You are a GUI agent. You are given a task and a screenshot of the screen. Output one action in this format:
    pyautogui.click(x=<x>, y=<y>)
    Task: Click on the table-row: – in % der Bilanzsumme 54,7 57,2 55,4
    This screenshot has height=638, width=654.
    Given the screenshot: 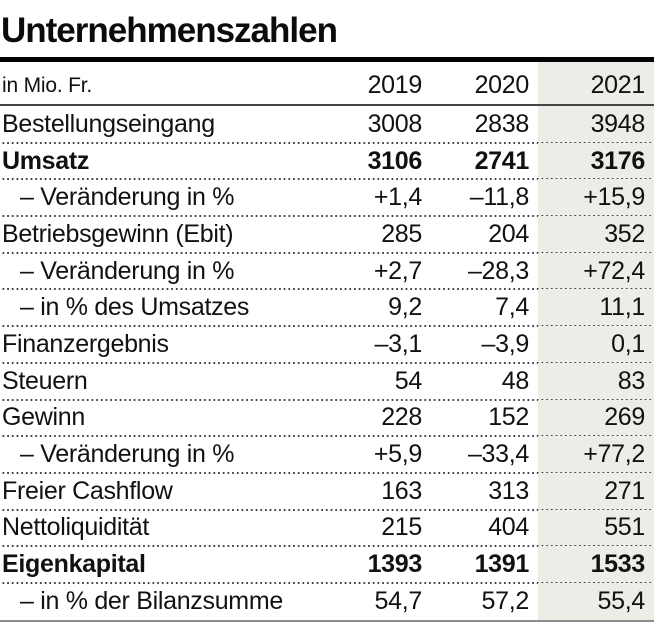 What is the action you would take?
    pyautogui.click(x=327, y=601)
    